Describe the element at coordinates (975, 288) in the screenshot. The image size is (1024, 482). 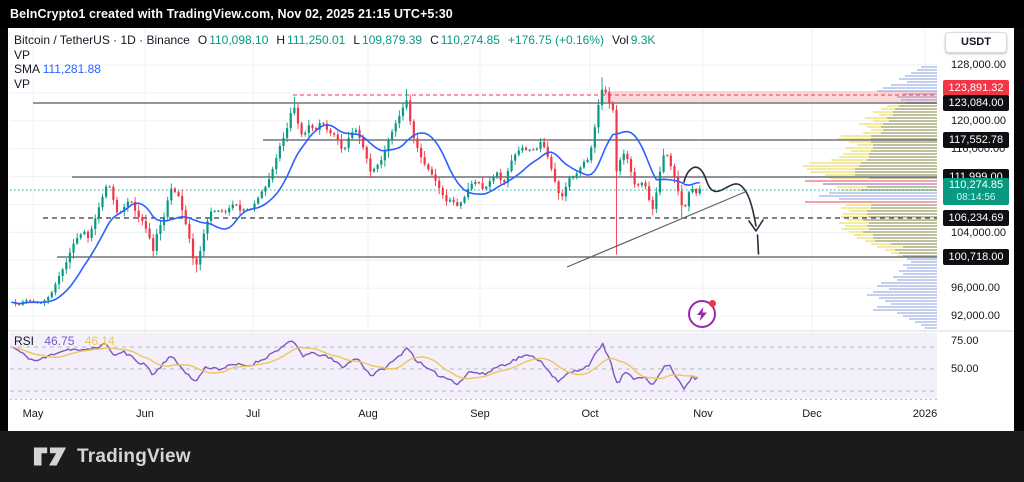
I see `price-scale-label: 96,000.00` at that location.